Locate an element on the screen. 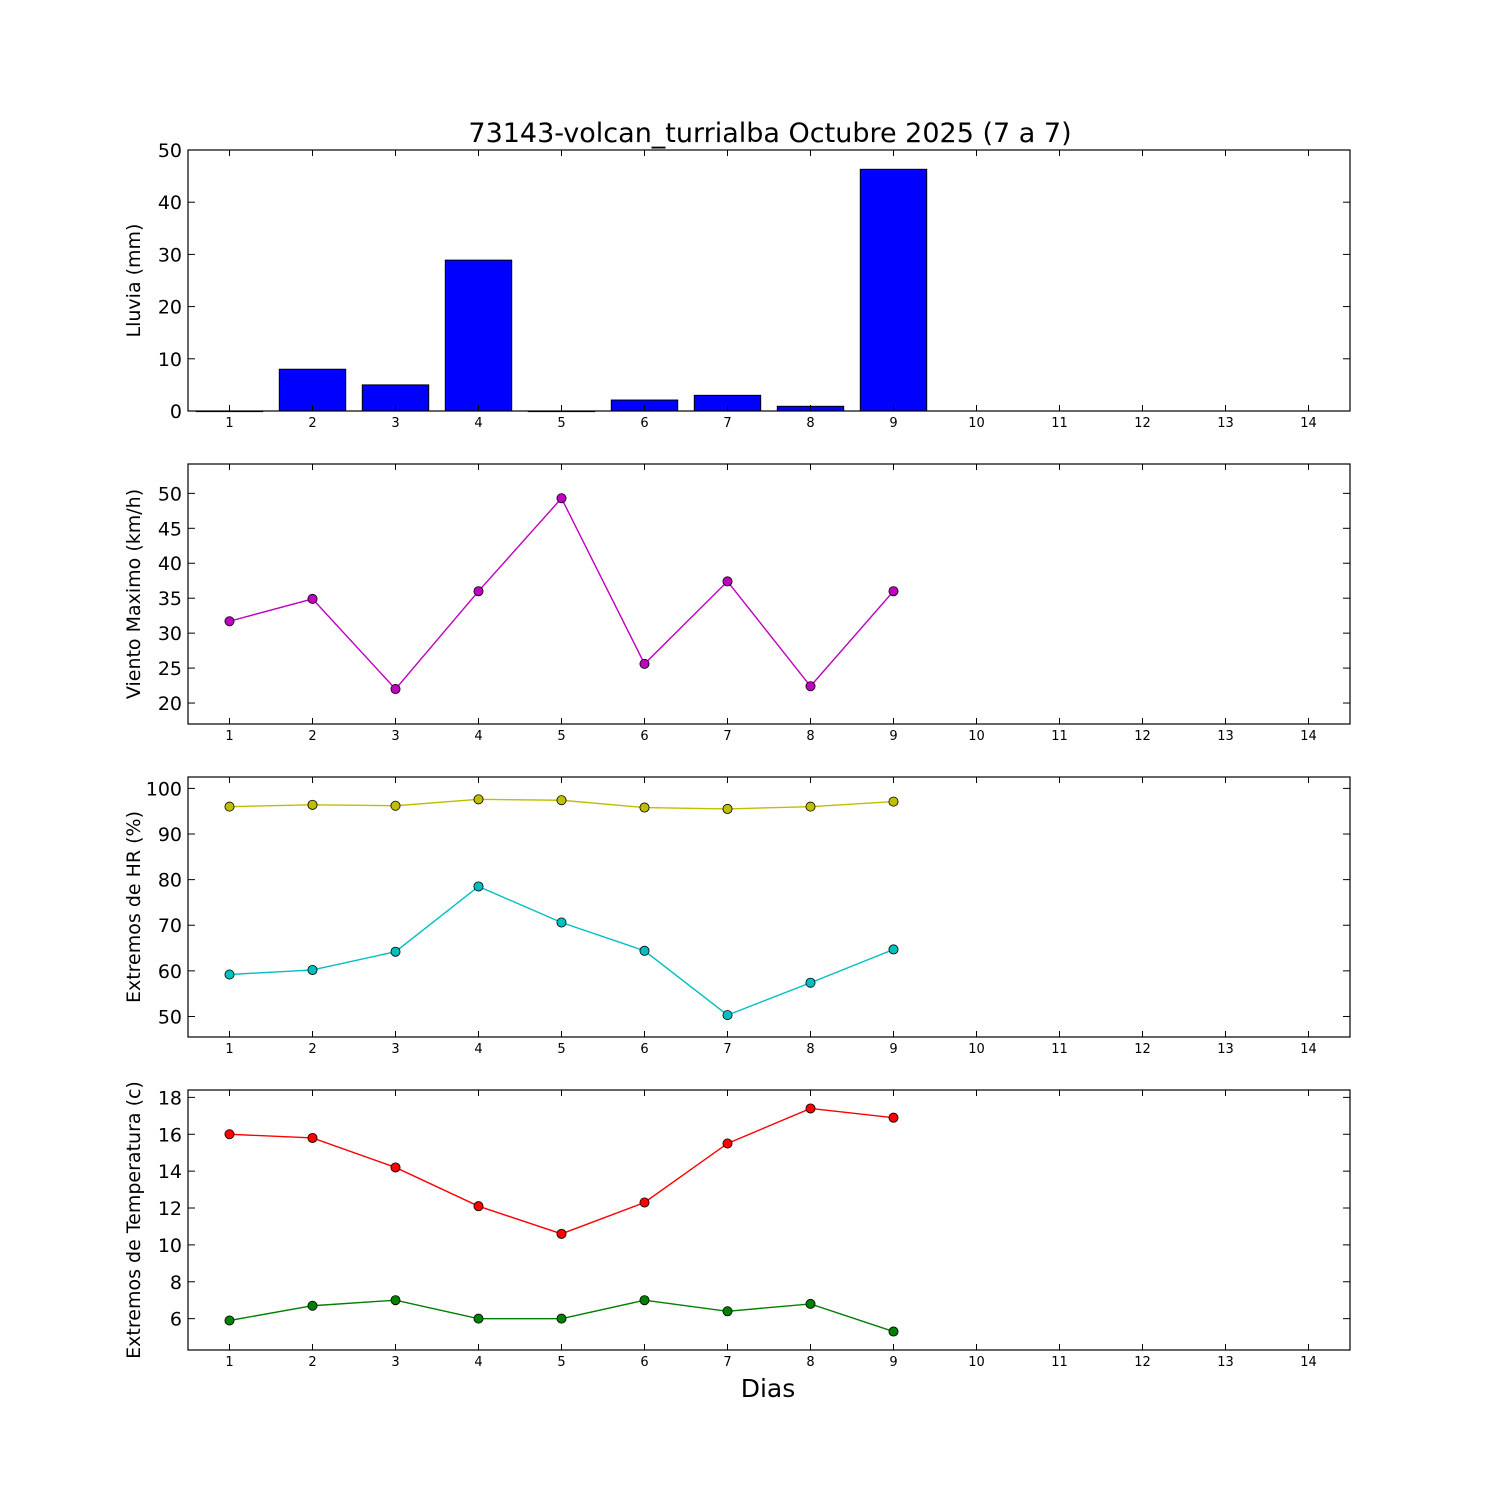  y-tick-label: 12 is located at coordinates (170, 1209).